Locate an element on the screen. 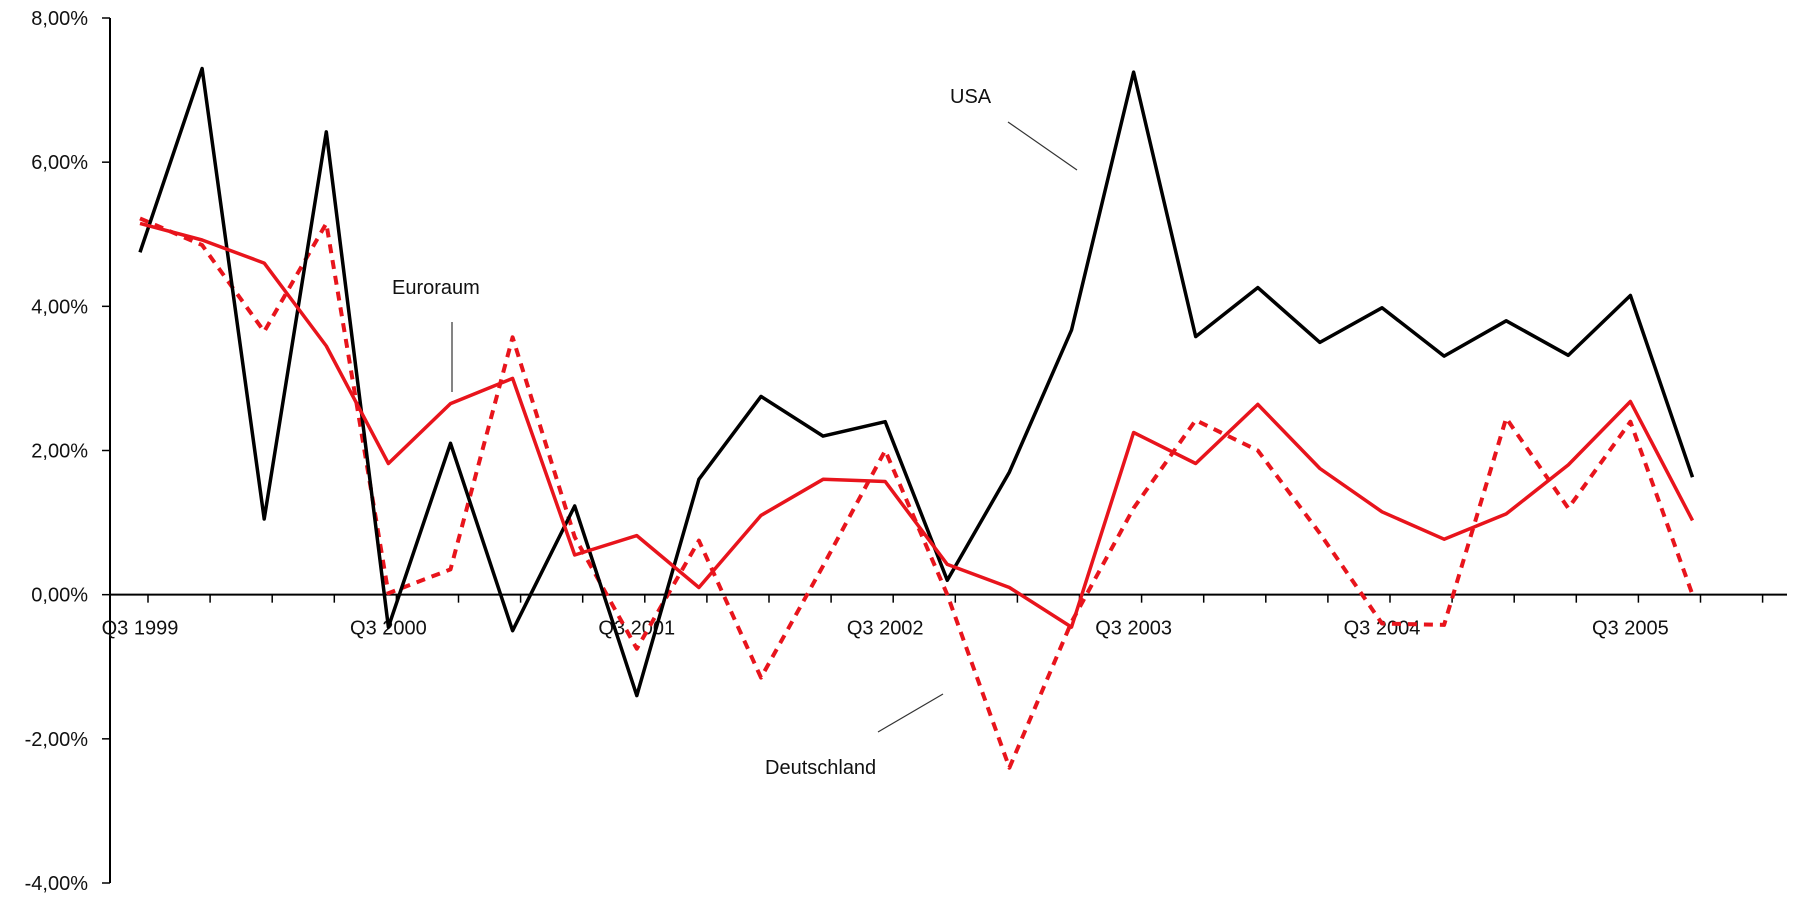 This screenshot has width=1797, height=900. annotation-usa: USA is located at coordinates (1014, 128).